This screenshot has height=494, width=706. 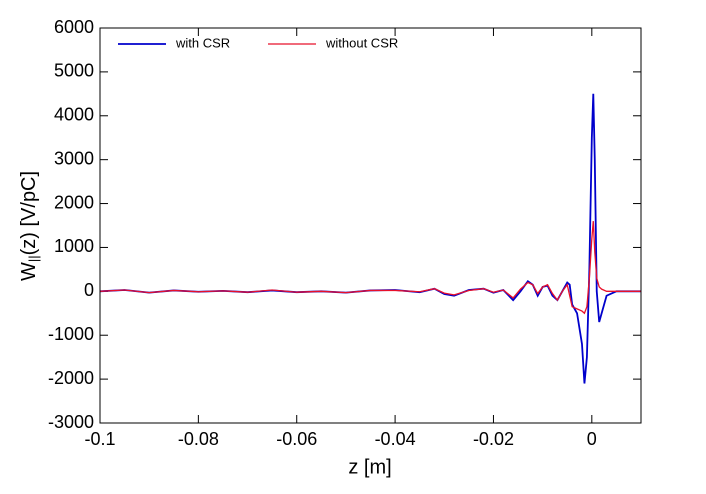 I want to click on legend-label: with CSR, so click(x=202, y=42).